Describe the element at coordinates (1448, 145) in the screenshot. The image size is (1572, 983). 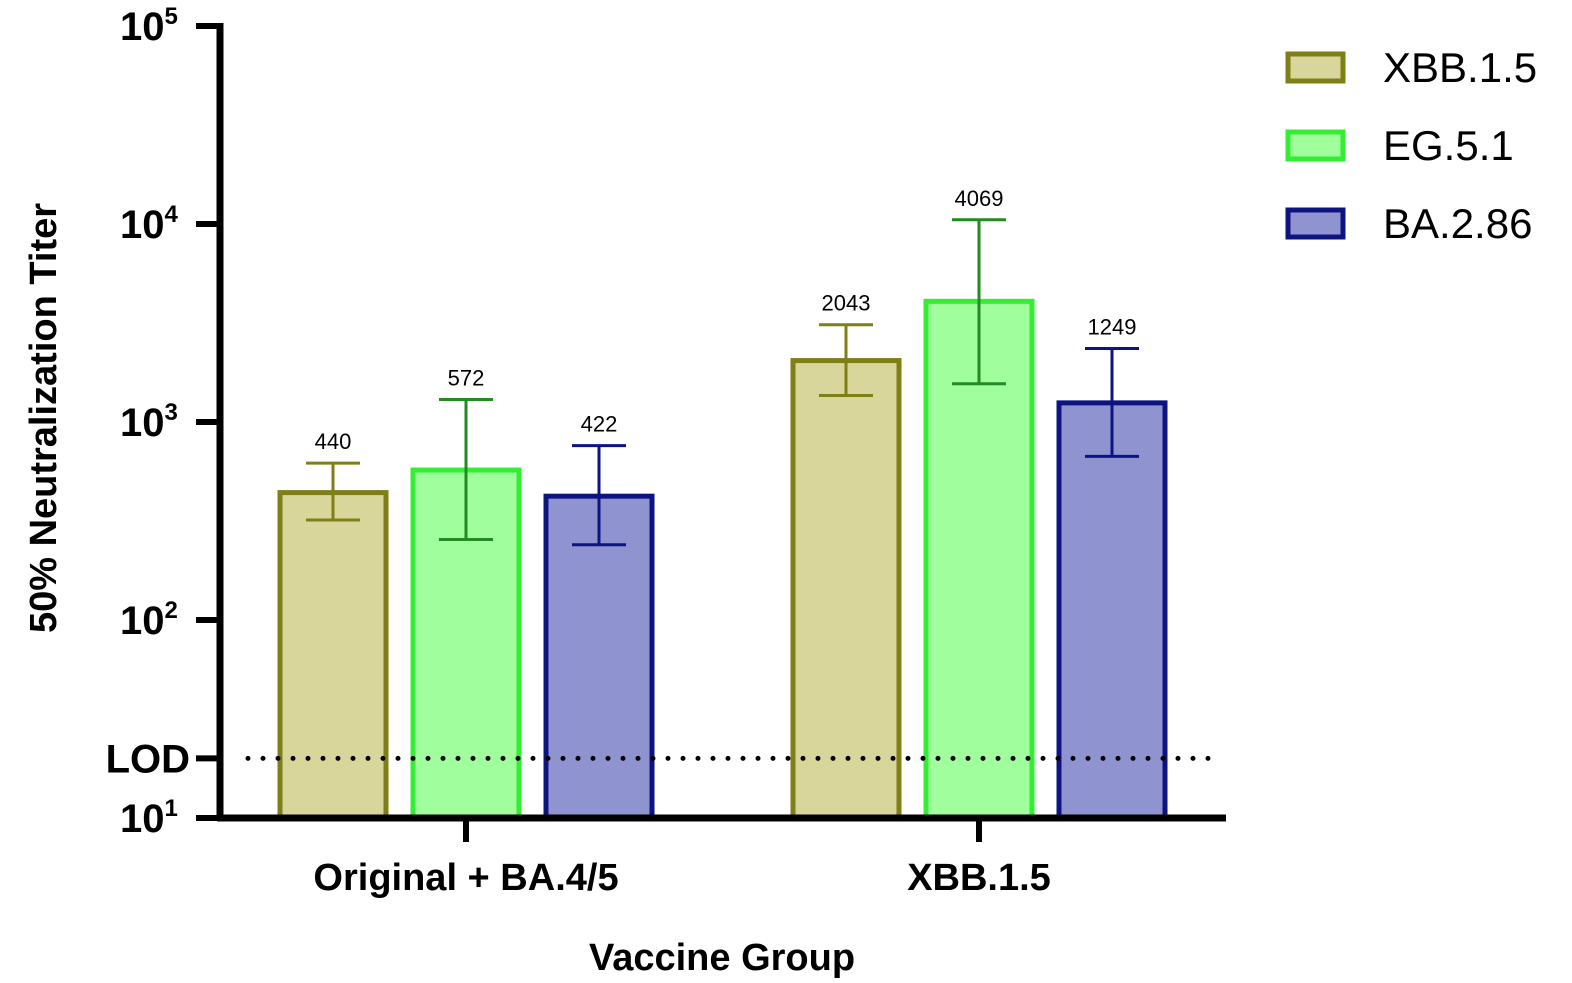
I see `legend-label-EG.5.1: EG.5.1` at that location.